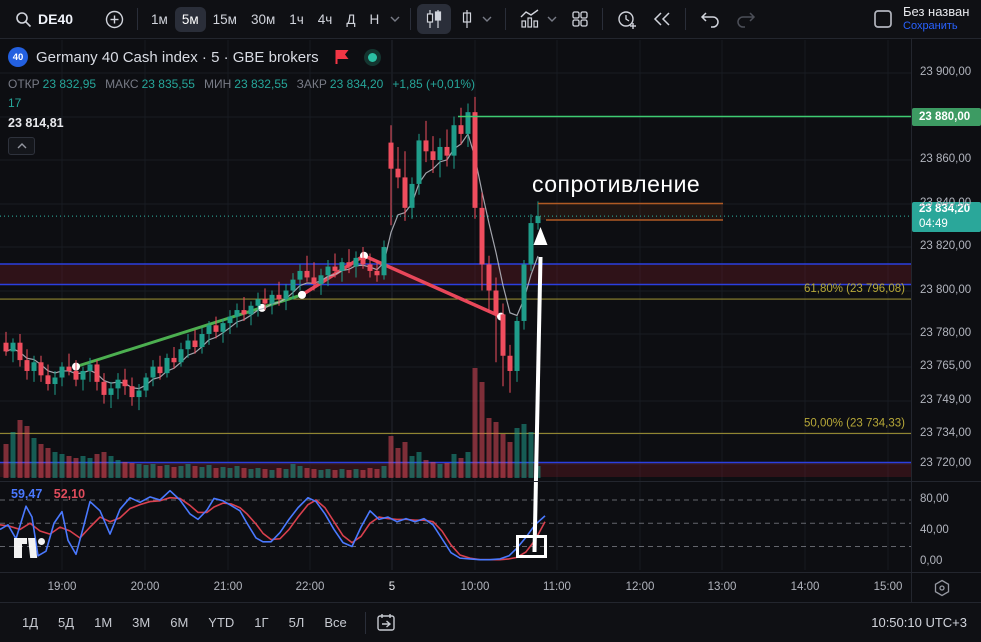 This screenshot has height=642, width=981. Describe the element at coordinates (919, 622) in the screenshot. I see `clock: 10:50:10 UTC+3` at that location.